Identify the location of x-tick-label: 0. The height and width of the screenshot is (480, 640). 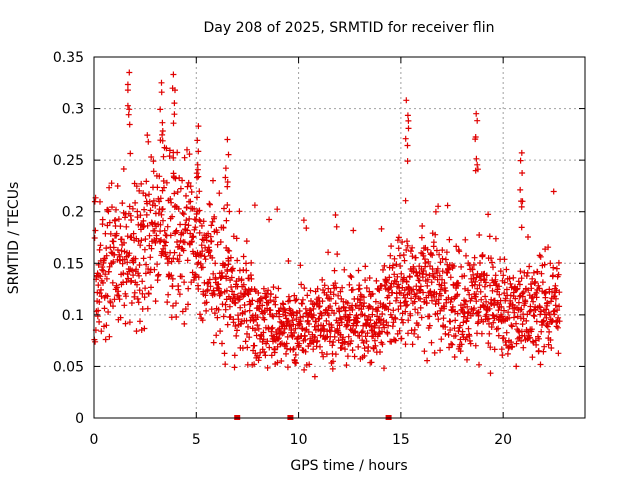
(94, 440).